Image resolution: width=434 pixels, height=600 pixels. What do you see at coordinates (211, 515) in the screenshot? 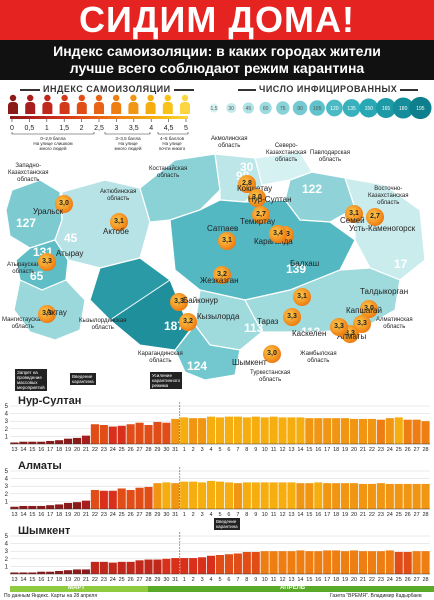
I see `x-tick-label: 4` at bounding box center [211, 515].